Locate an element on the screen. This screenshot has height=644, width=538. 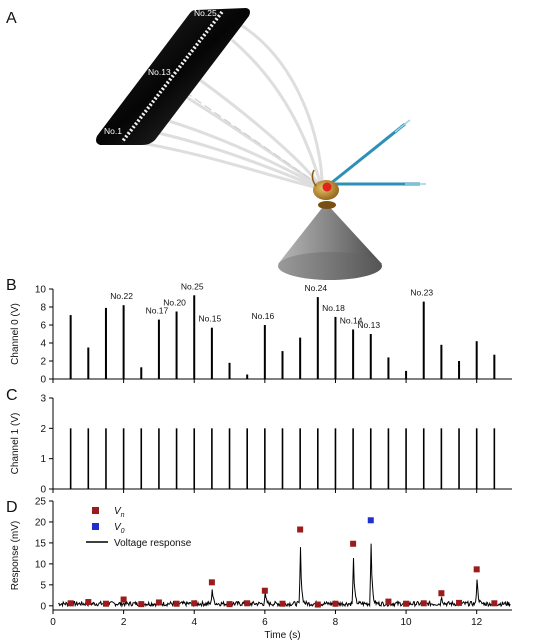
sensor-array-panel: No.25 No.13 No.1 is located at coordinates (173, 76).